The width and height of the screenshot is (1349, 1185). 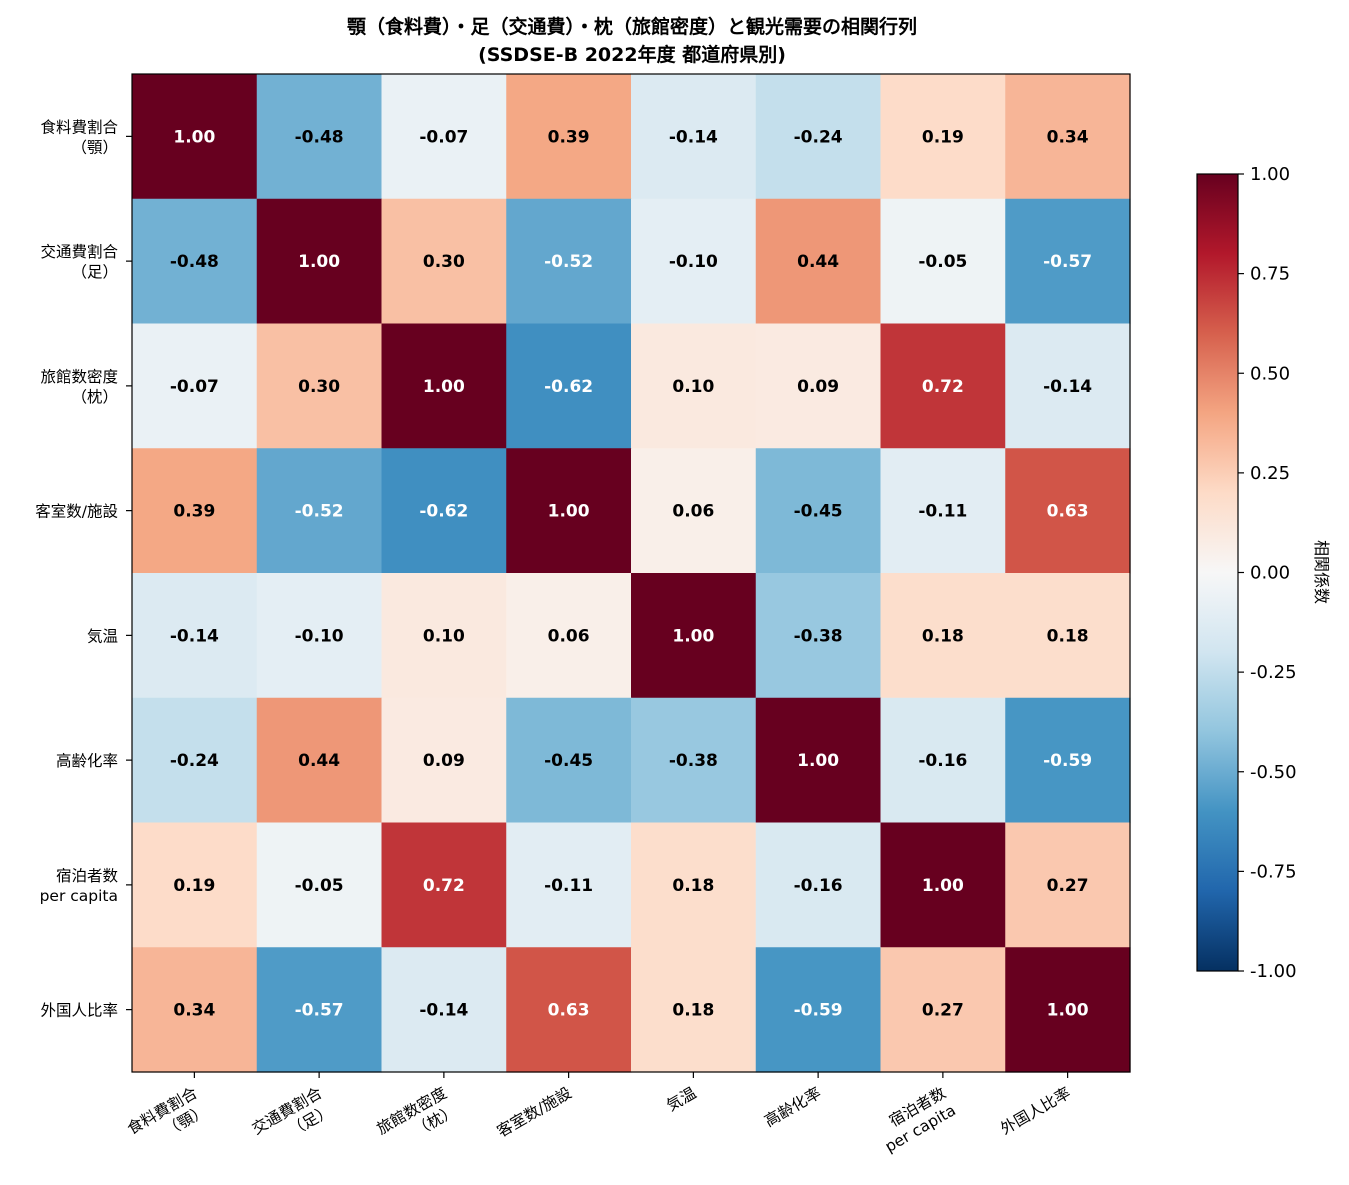 What do you see at coordinates (1270, 373) in the screenshot?
I see `colorbar-tick-label: 0.50` at bounding box center [1270, 373].